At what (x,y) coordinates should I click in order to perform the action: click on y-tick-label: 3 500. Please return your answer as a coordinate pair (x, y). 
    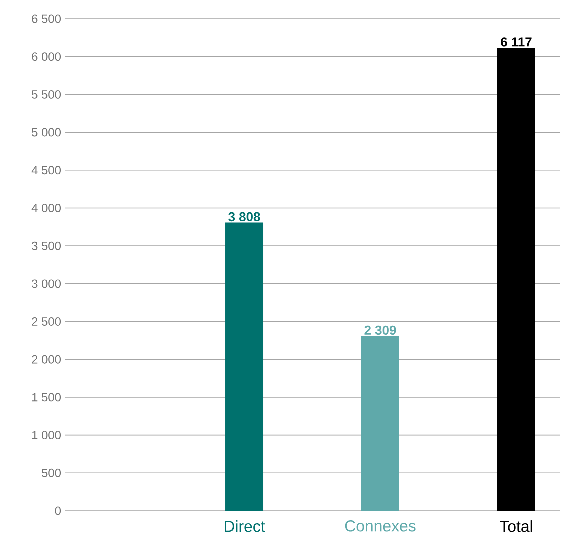
    Looking at the image, I should click on (47, 246).